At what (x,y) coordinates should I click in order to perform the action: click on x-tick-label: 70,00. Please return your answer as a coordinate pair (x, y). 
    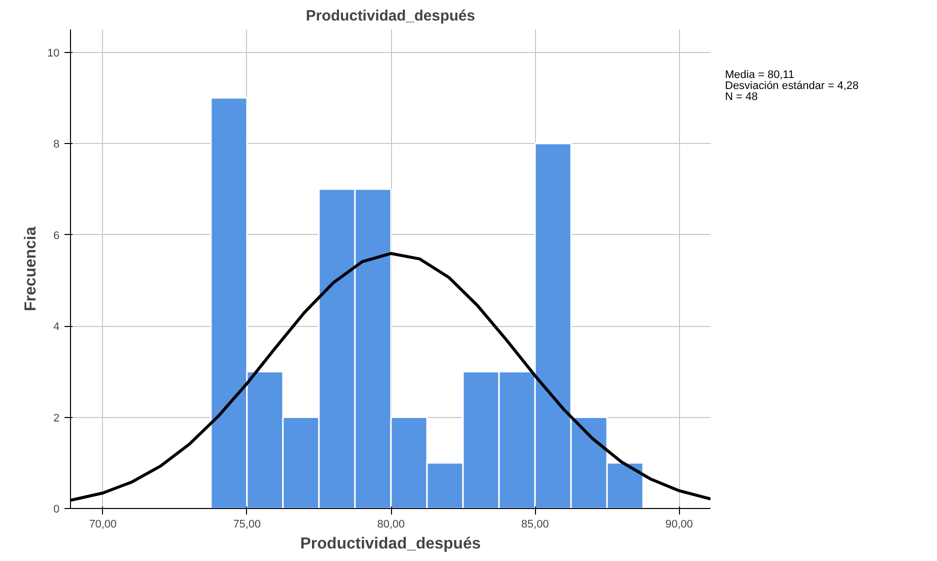
    Looking at the image, I should click on (103, 524).